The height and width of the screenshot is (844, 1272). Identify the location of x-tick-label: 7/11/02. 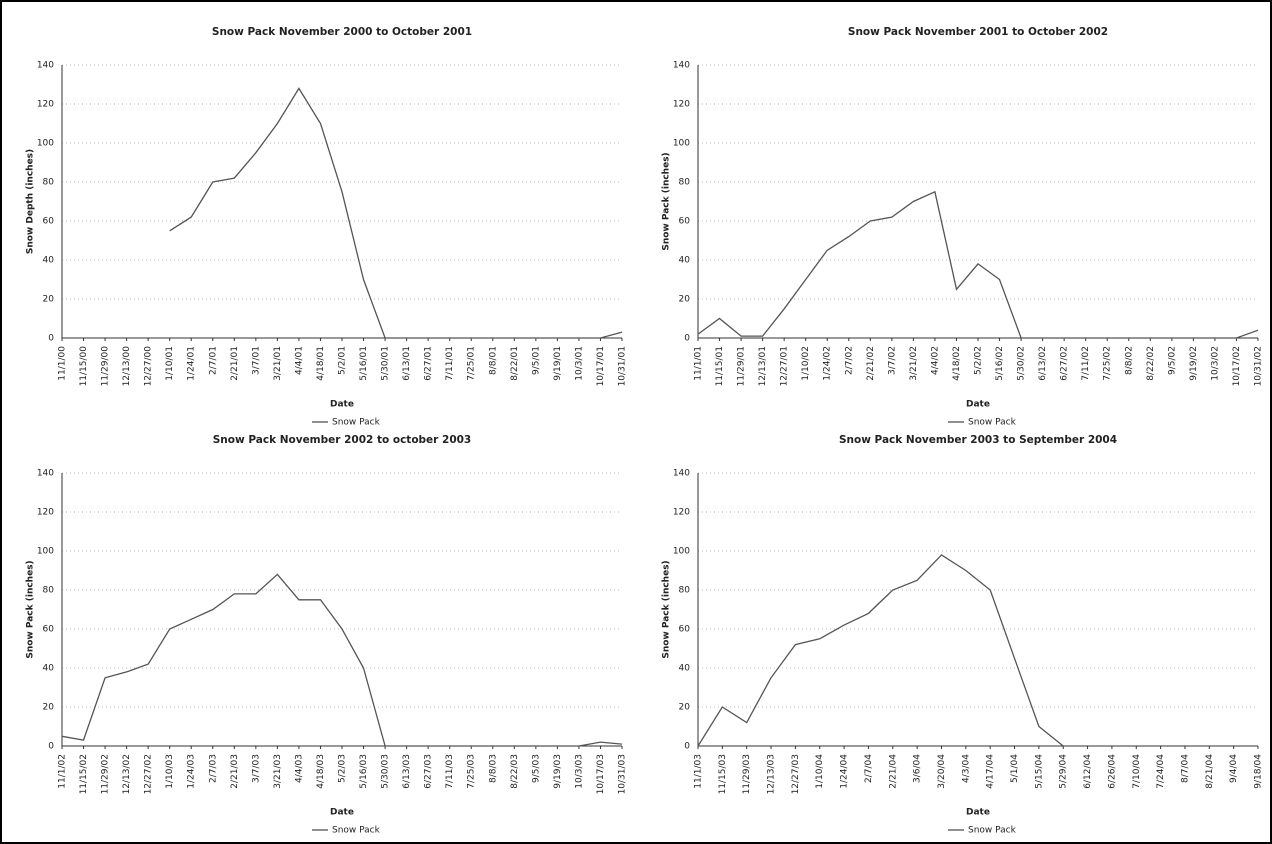
(1086, 363).